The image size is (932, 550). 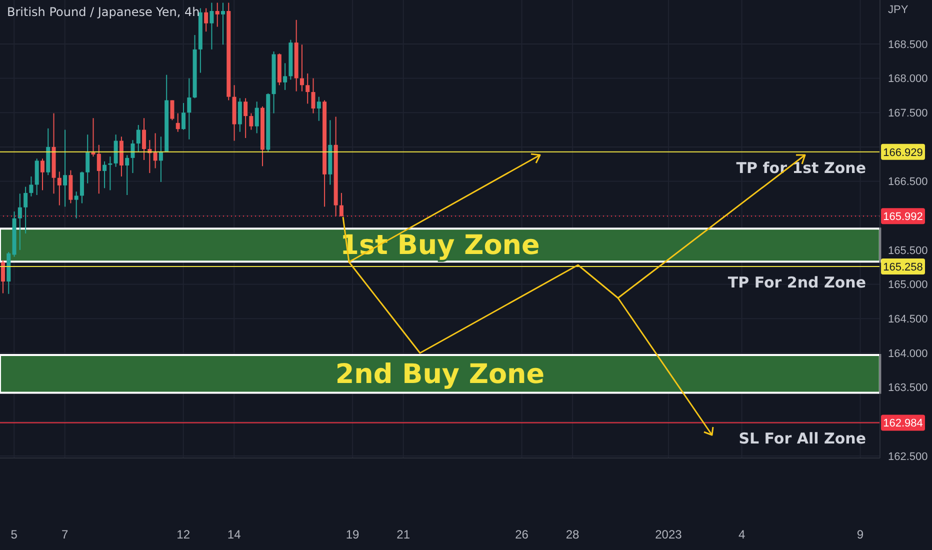 What do you see at coordinates (440, 374) in the screenshot?
I see `band-label: 2nd Buy Zone` at bounding box center [440, 374].